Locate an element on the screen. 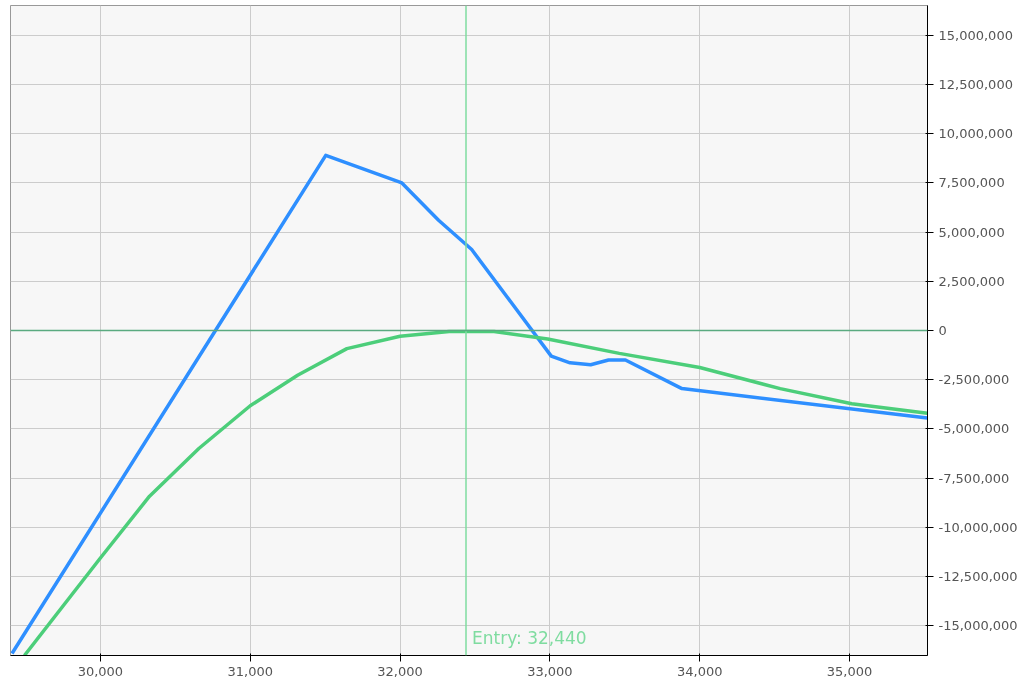 The width and height of the screenshot is (1024, 683). x-tick-label: 30,000 is located at coordinates (100, 671).